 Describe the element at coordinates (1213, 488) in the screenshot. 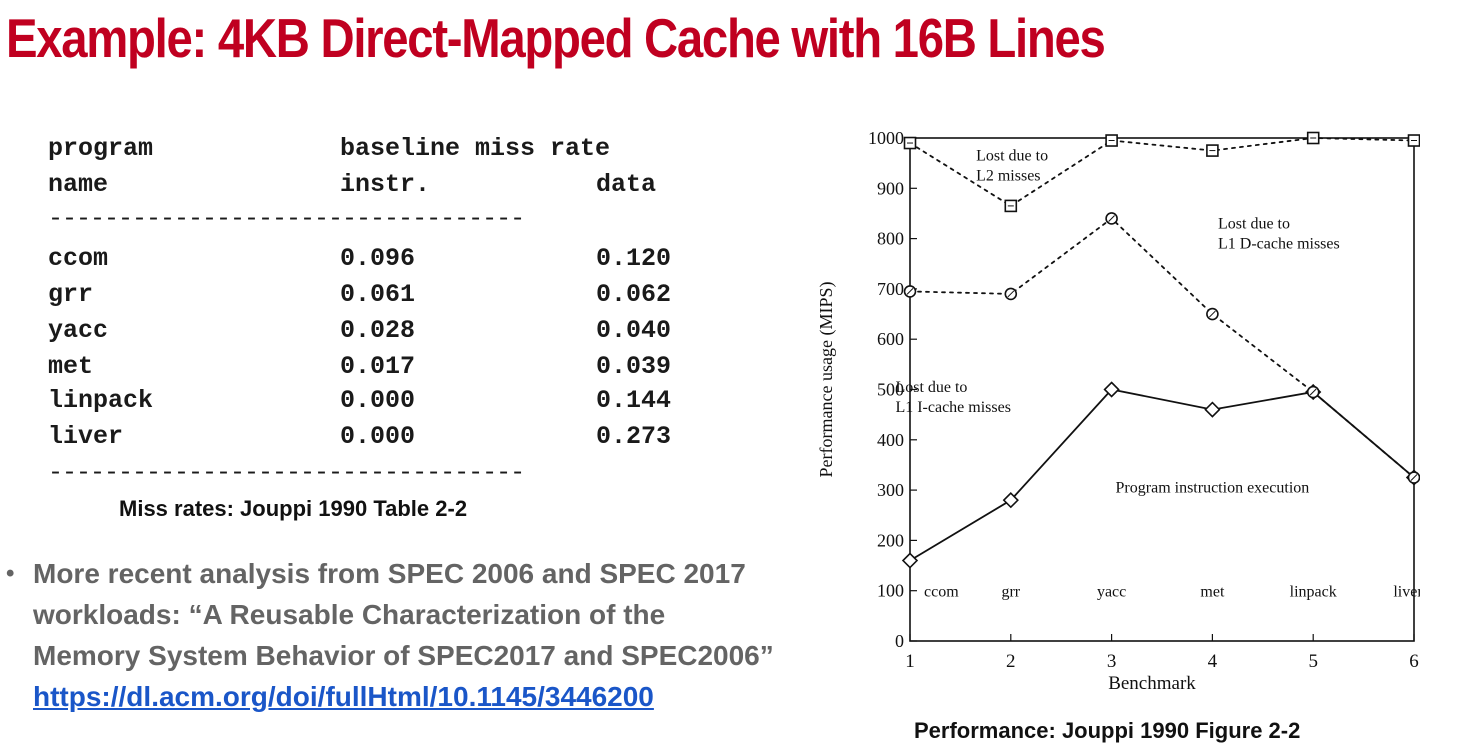

I see `annotation-text: Program instruction execution` at that location.